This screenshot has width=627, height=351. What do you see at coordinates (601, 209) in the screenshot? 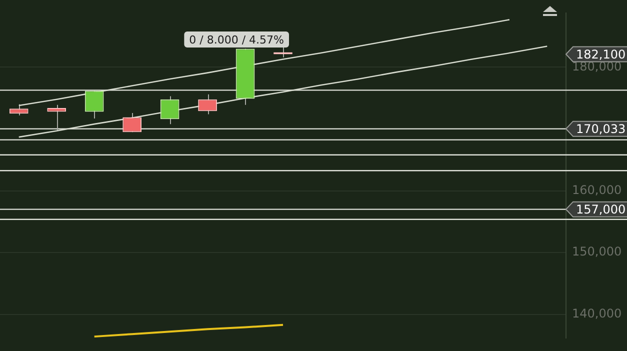
I see `ref-line-label: 157,000` at bounding box center [601, 209].